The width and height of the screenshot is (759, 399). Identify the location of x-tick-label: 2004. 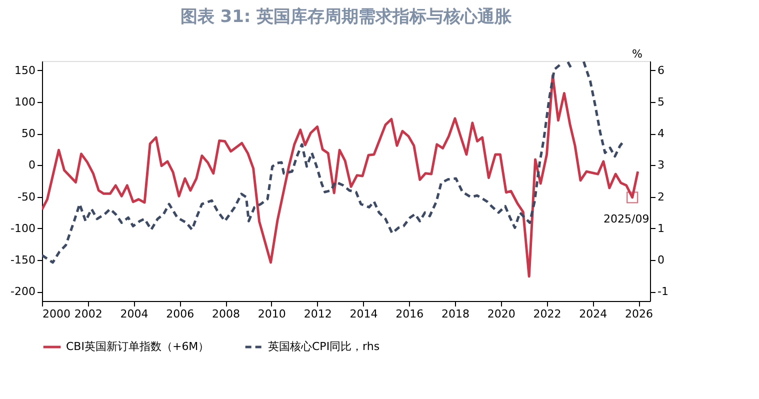
(134, 314).